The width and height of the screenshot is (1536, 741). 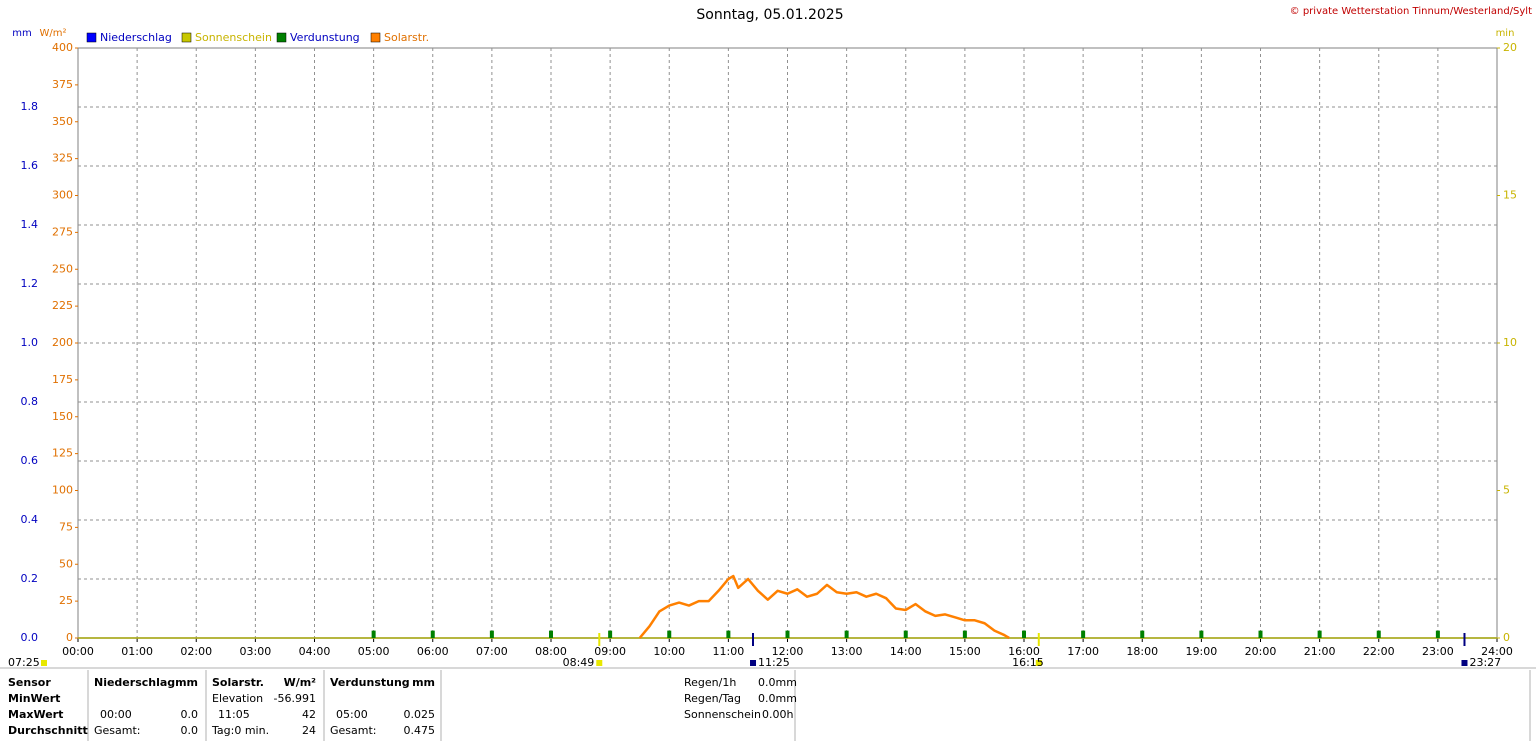 What do you see at coordinates (579, 662) in the screenshot?
I see `event-label: 08:49` at bounding box center [579, 662].